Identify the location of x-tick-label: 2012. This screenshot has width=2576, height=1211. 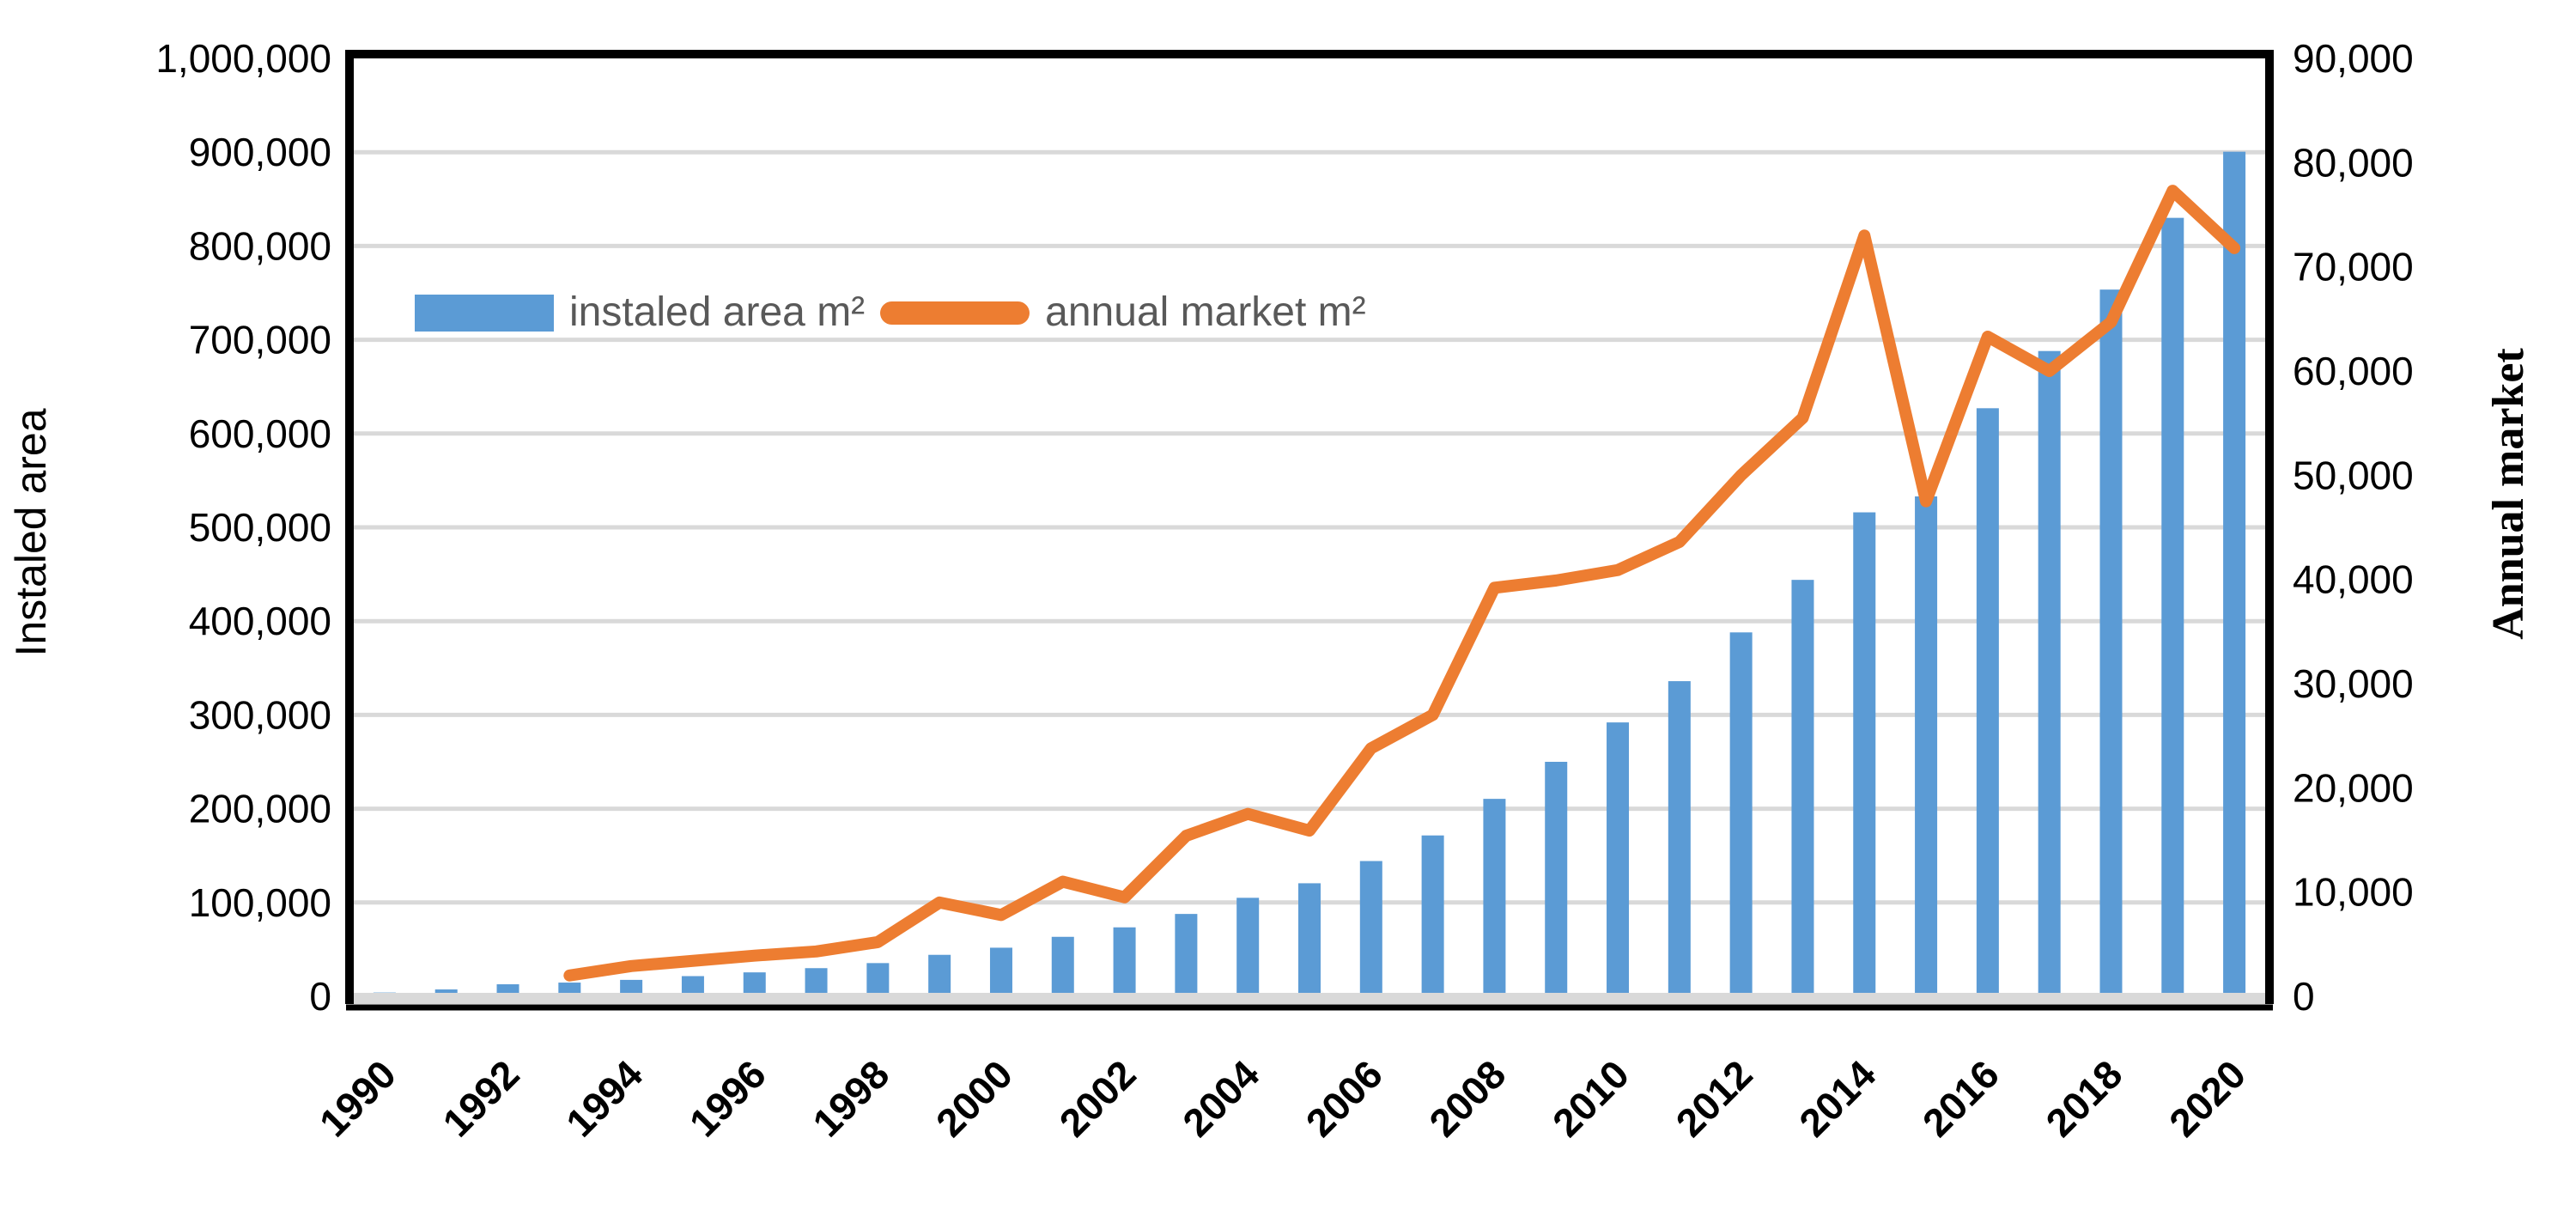
(1715, 1098).